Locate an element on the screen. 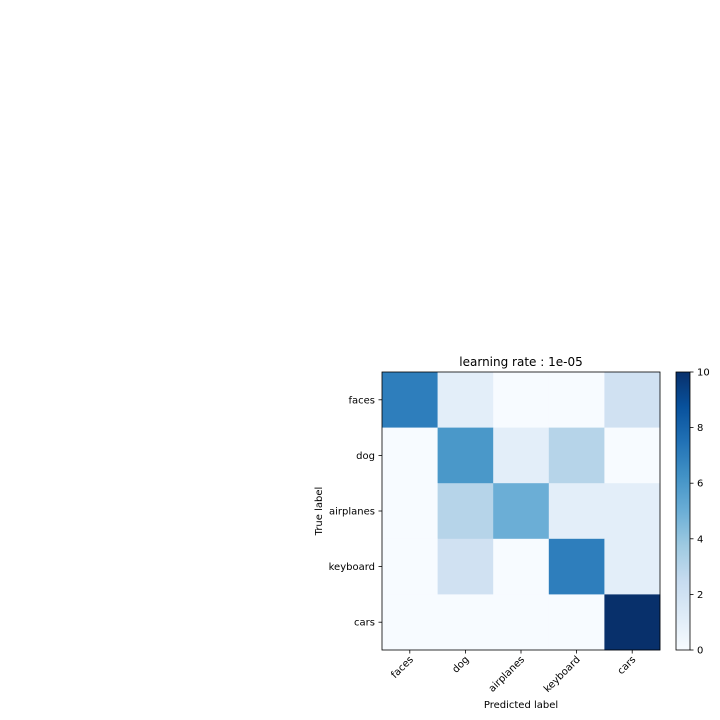 This screenshot has width=720, height=720. x-tick-label: faces is located at coordinates (402, 667).